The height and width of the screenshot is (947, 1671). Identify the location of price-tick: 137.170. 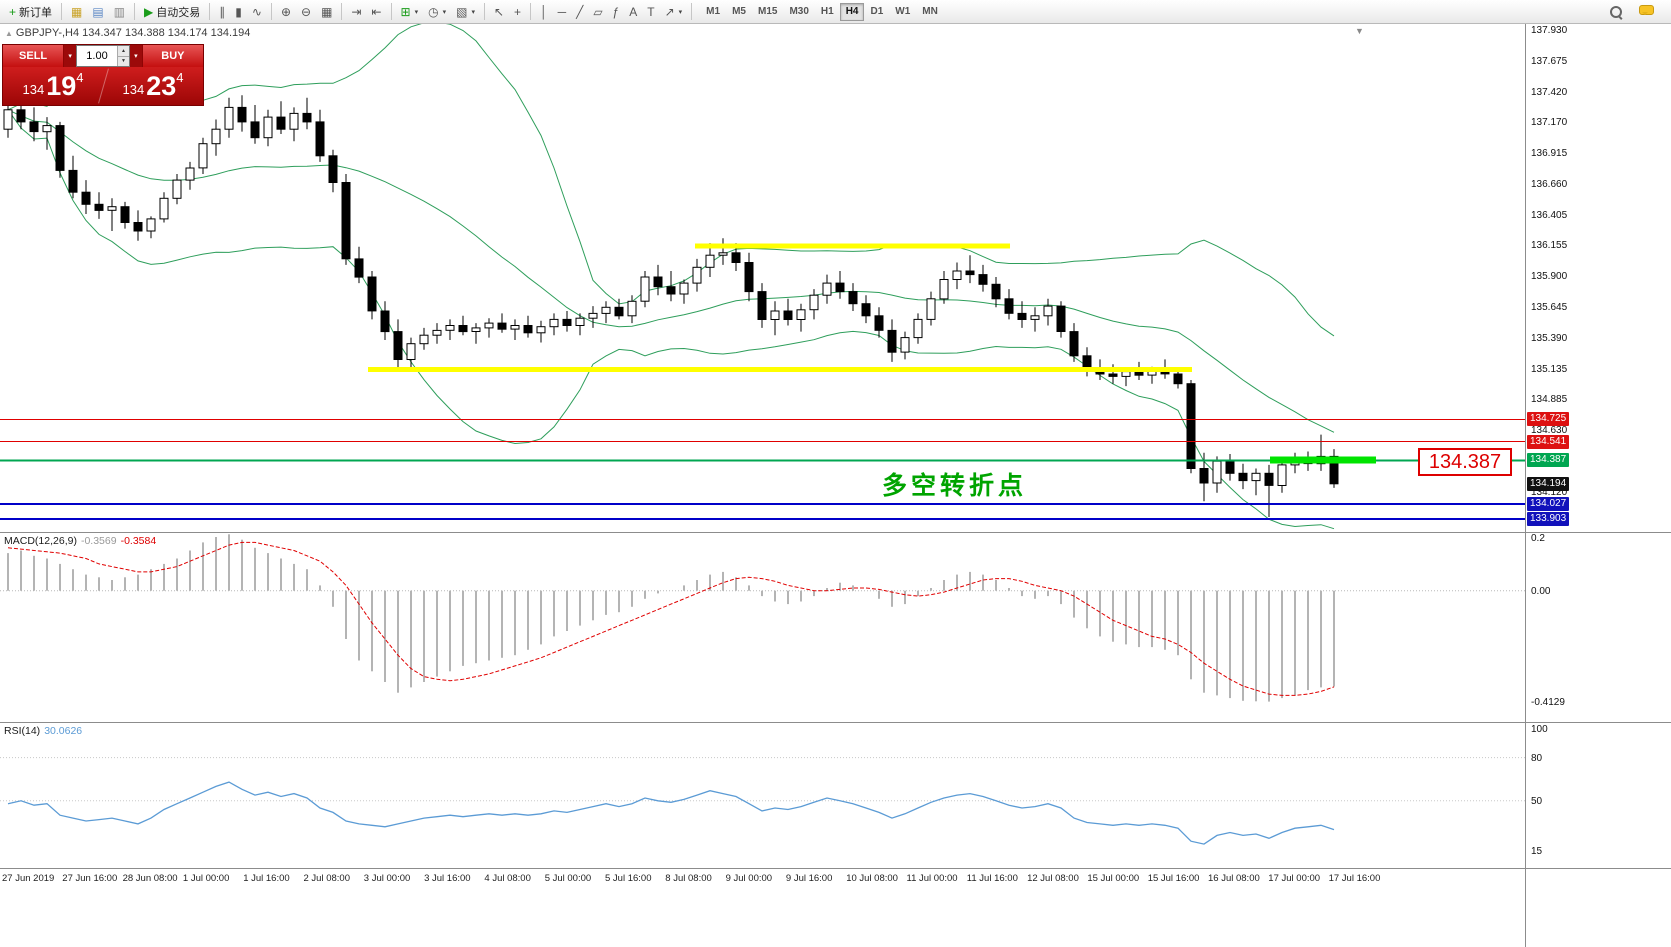
(1549, 123).